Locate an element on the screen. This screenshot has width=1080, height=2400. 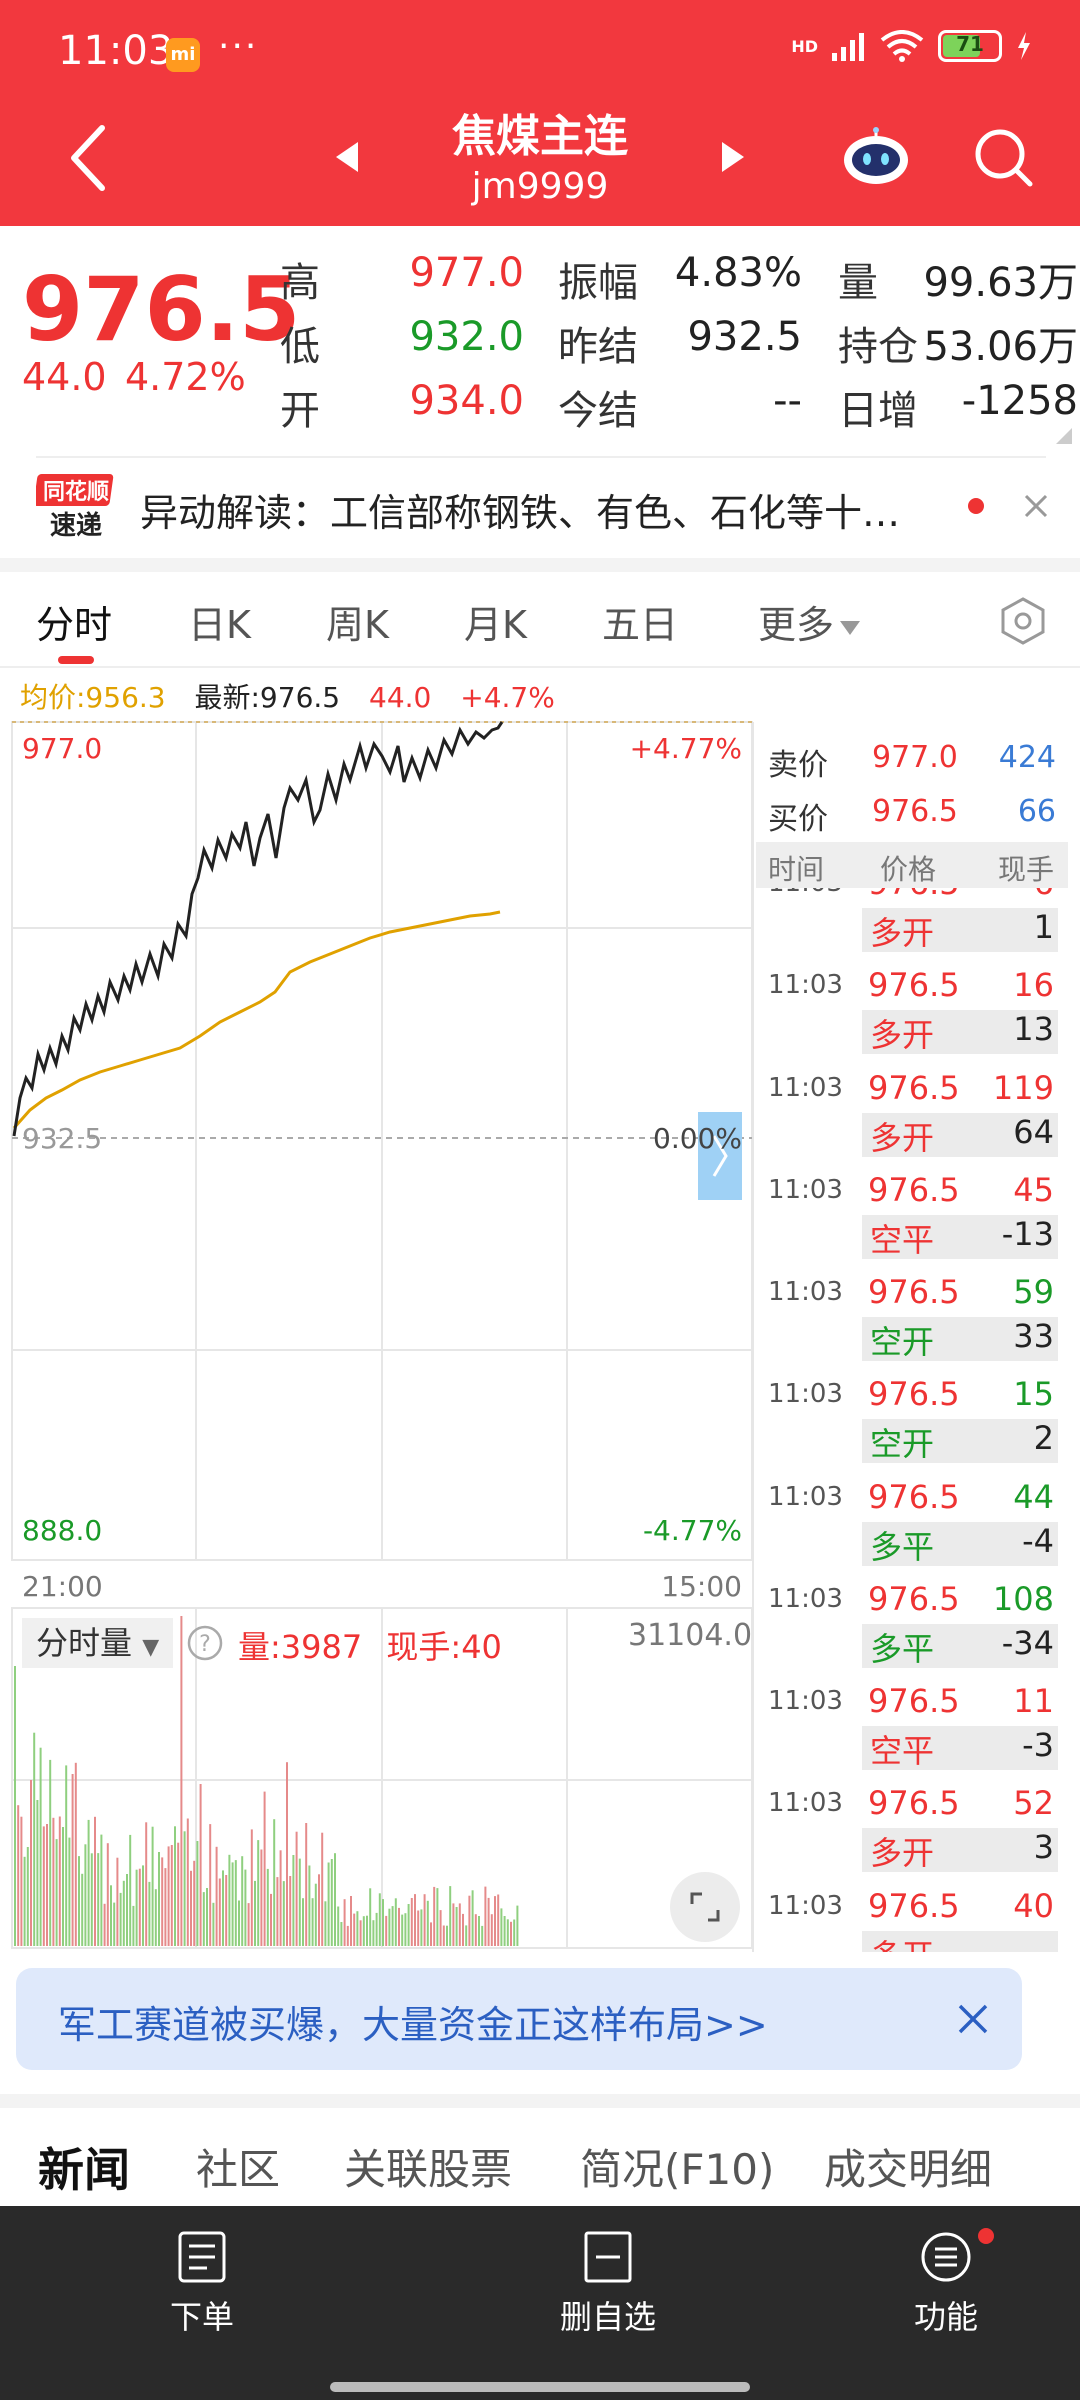
promo-text: 军工赛道被买爆，大量资金正这样布局>> is located at coordinates (413, 2025).